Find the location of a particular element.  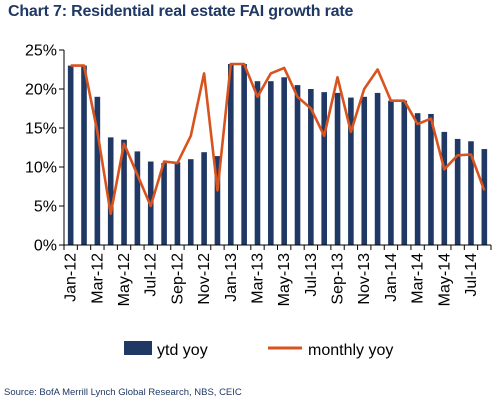

legend-label-monthly: monthly yoy is located at coordinates (350, 350).